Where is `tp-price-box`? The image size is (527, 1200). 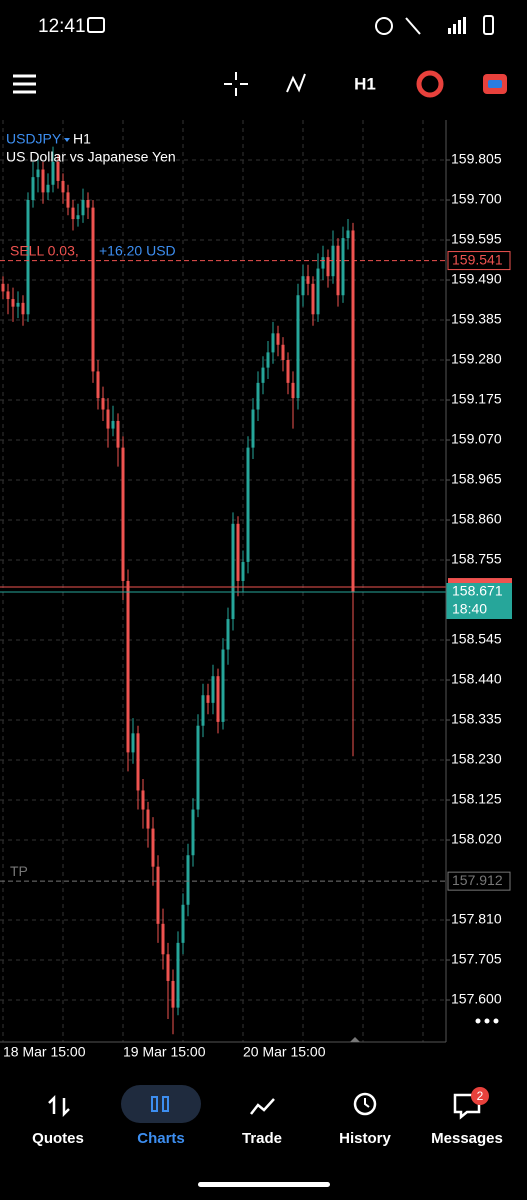
tp-price-box is located at coordinates (479, 881).